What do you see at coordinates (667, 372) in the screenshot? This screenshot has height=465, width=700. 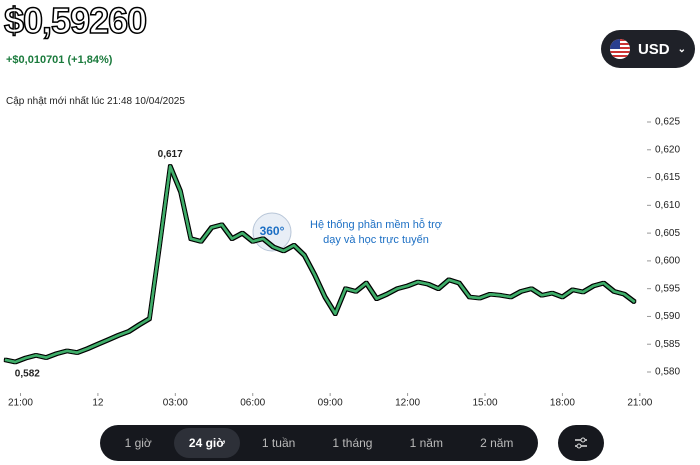 I see `y-tick-label: 0,580` at bounding box center [667, 372].